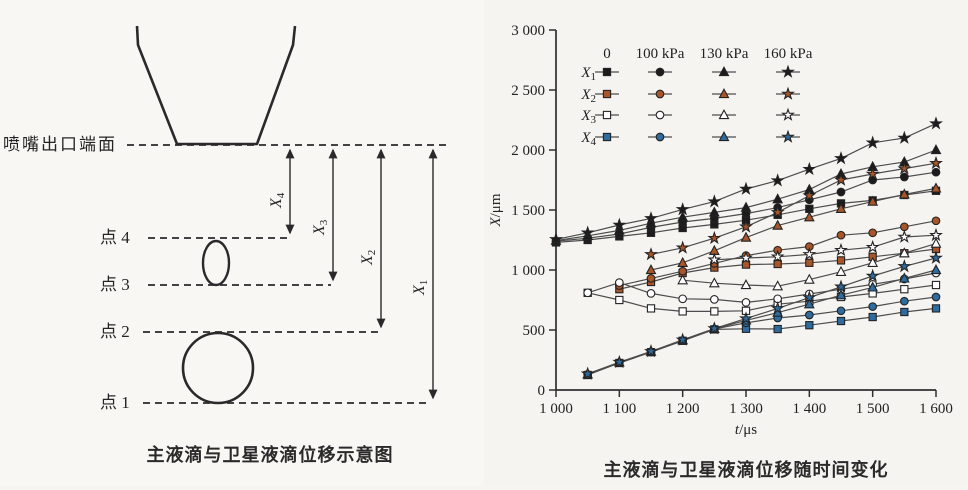 The height and width of the screenshot is (490, 968). I want to click on chart-legend: 0 100 kPa 130 kPa 160 kPa X1 X2 X3 X4, so click(696, 97).